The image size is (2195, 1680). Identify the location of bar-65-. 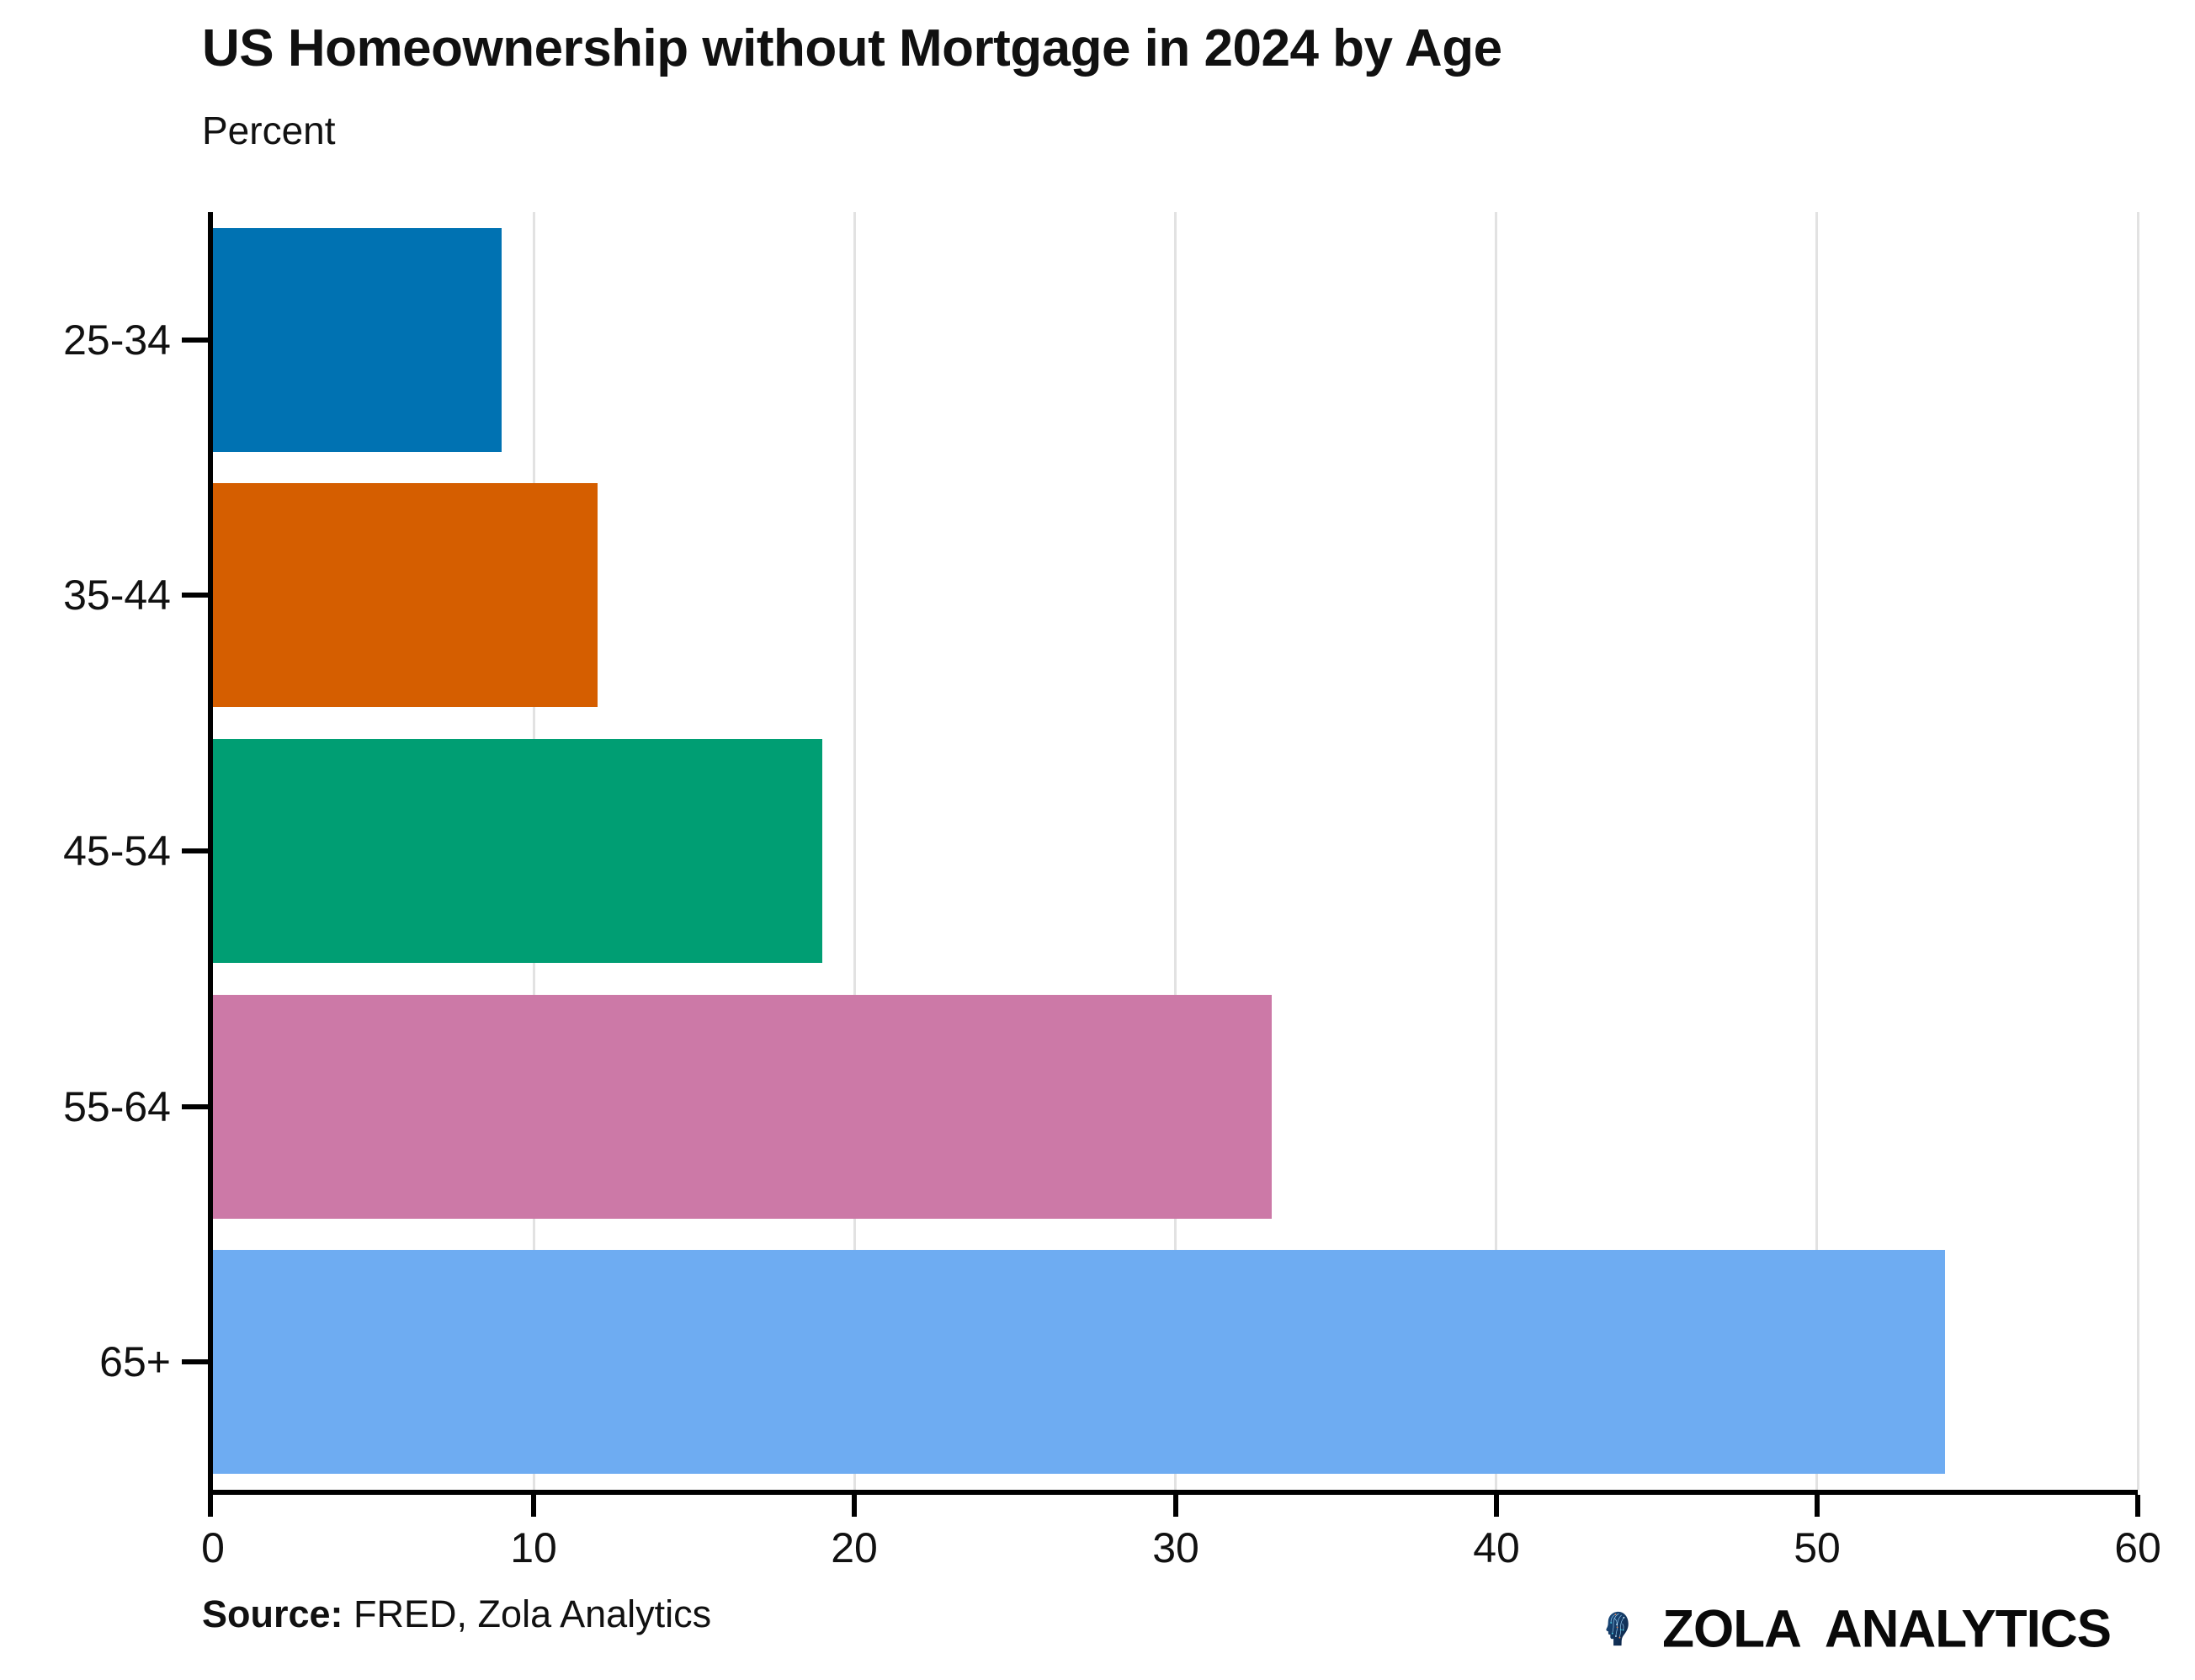
(1080, 1362).